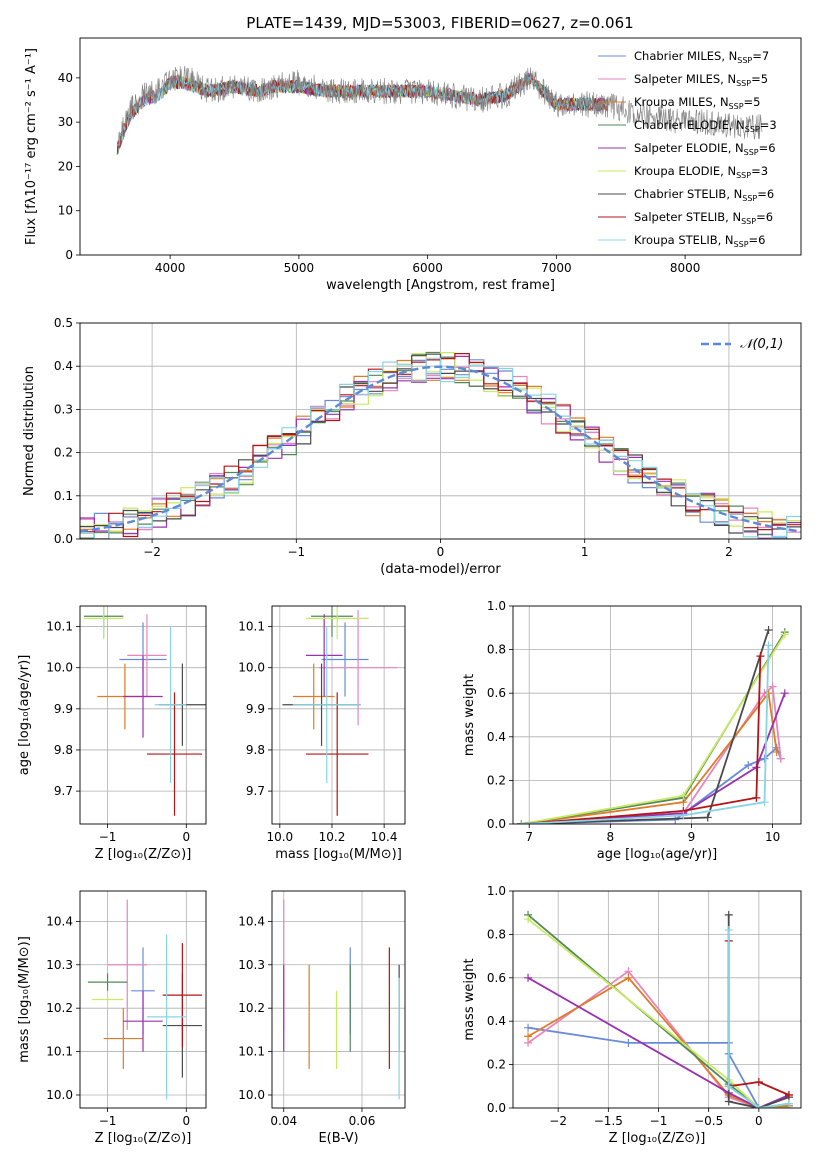  I want to click on y-tick-label: 0.5, so click(63, 323).